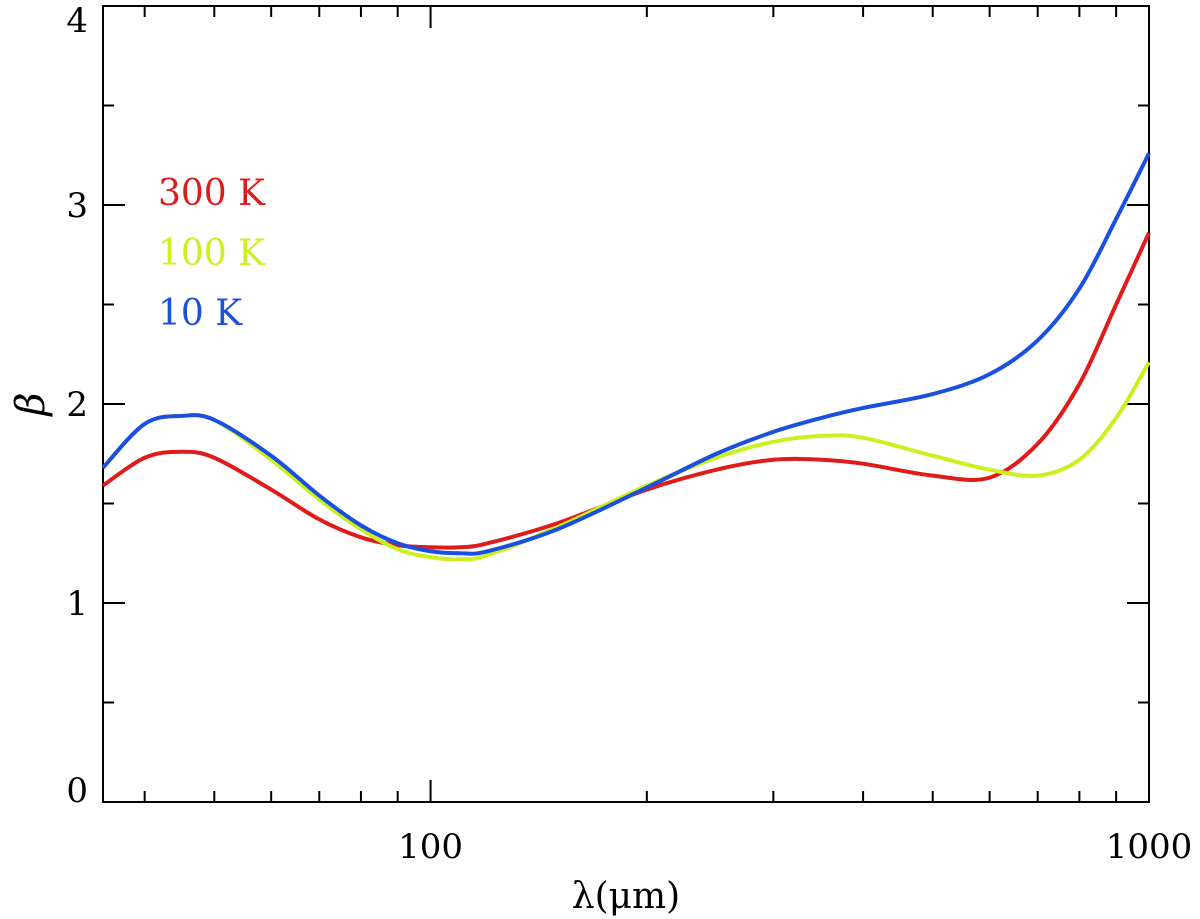 Image resolution: width=1200 pixels, height=919 pixels. I want to click on legend-entry: 10 K, so click(200, 313).